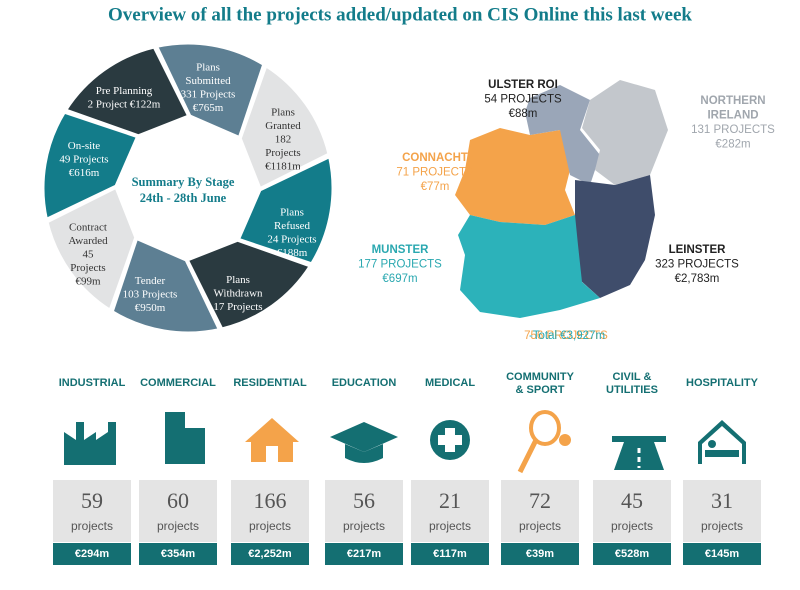  I want to click on stage-label: 103 Projects, so click(150, 295).